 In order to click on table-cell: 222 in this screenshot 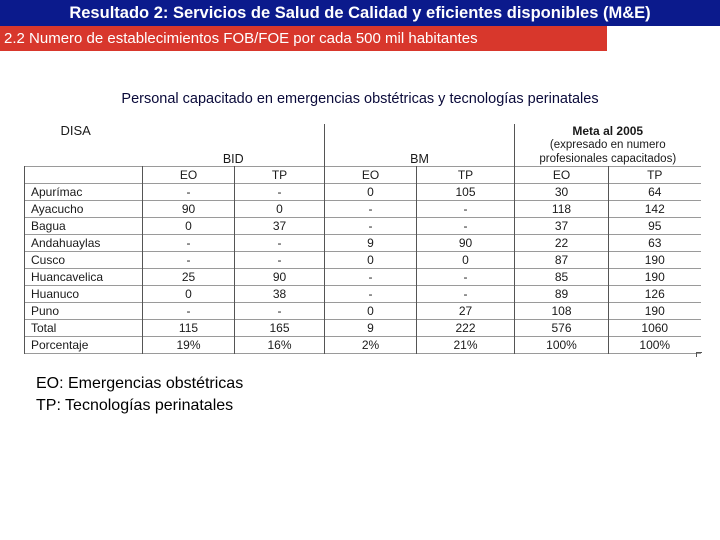, I will do `click(465, 328)`.